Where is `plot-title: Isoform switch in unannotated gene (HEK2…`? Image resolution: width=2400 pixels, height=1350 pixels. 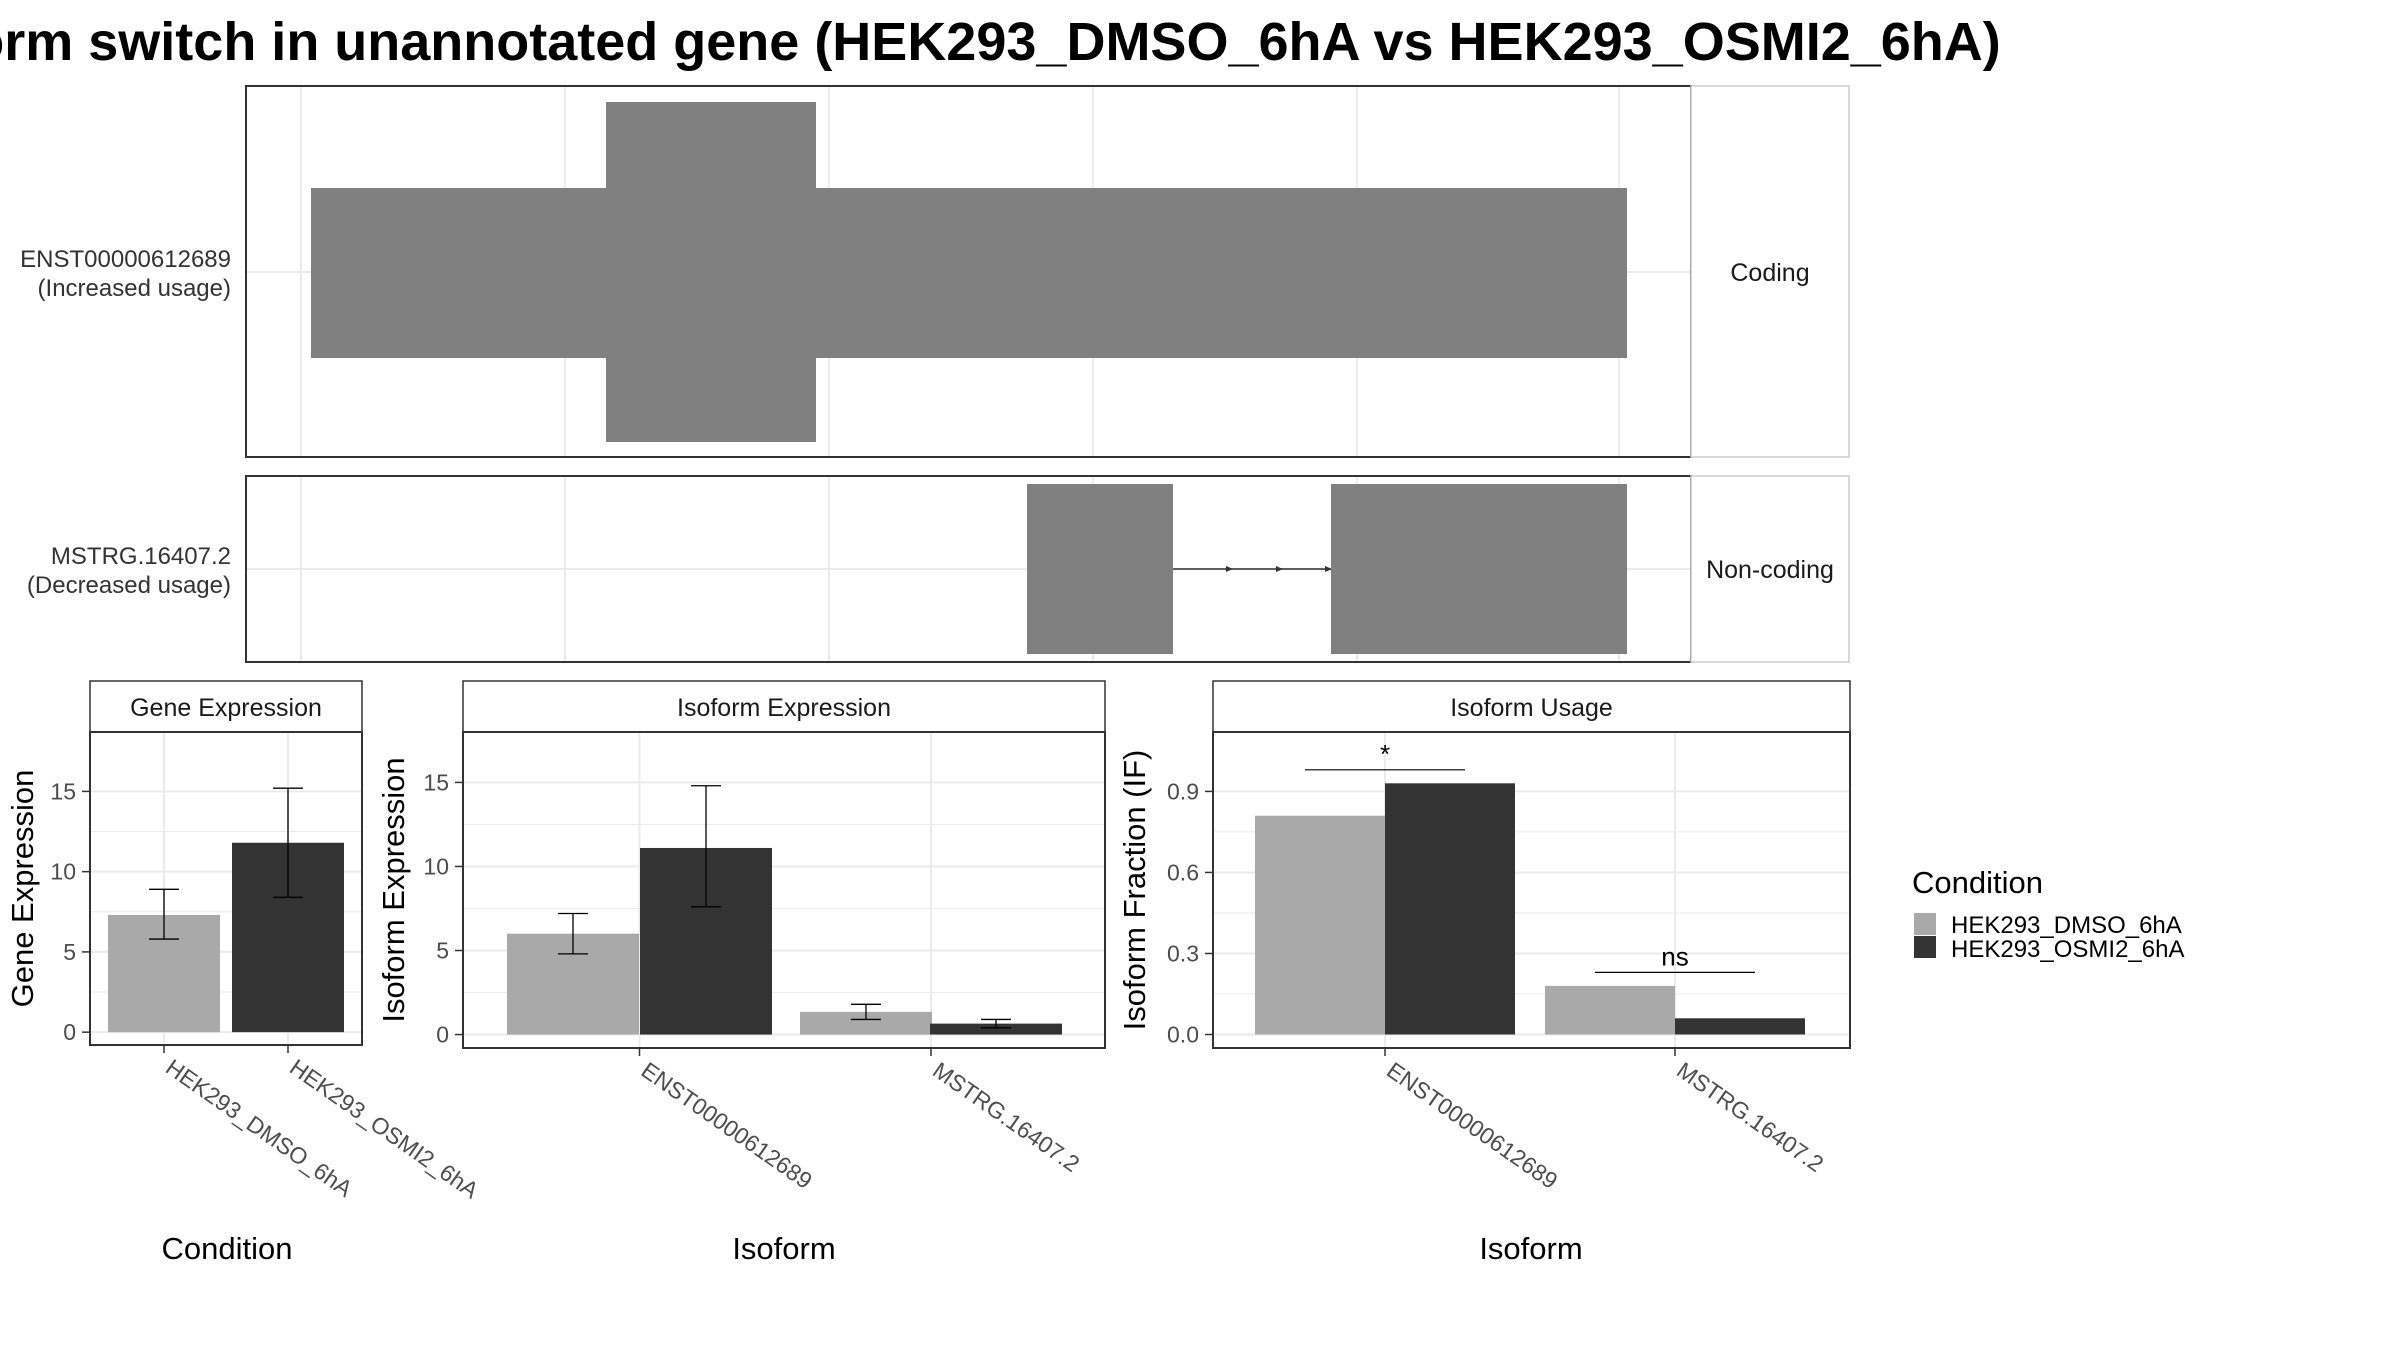
plot-title: Isoform switch in unannotated gene (HEK2… is located at coordinates (1000, 42).